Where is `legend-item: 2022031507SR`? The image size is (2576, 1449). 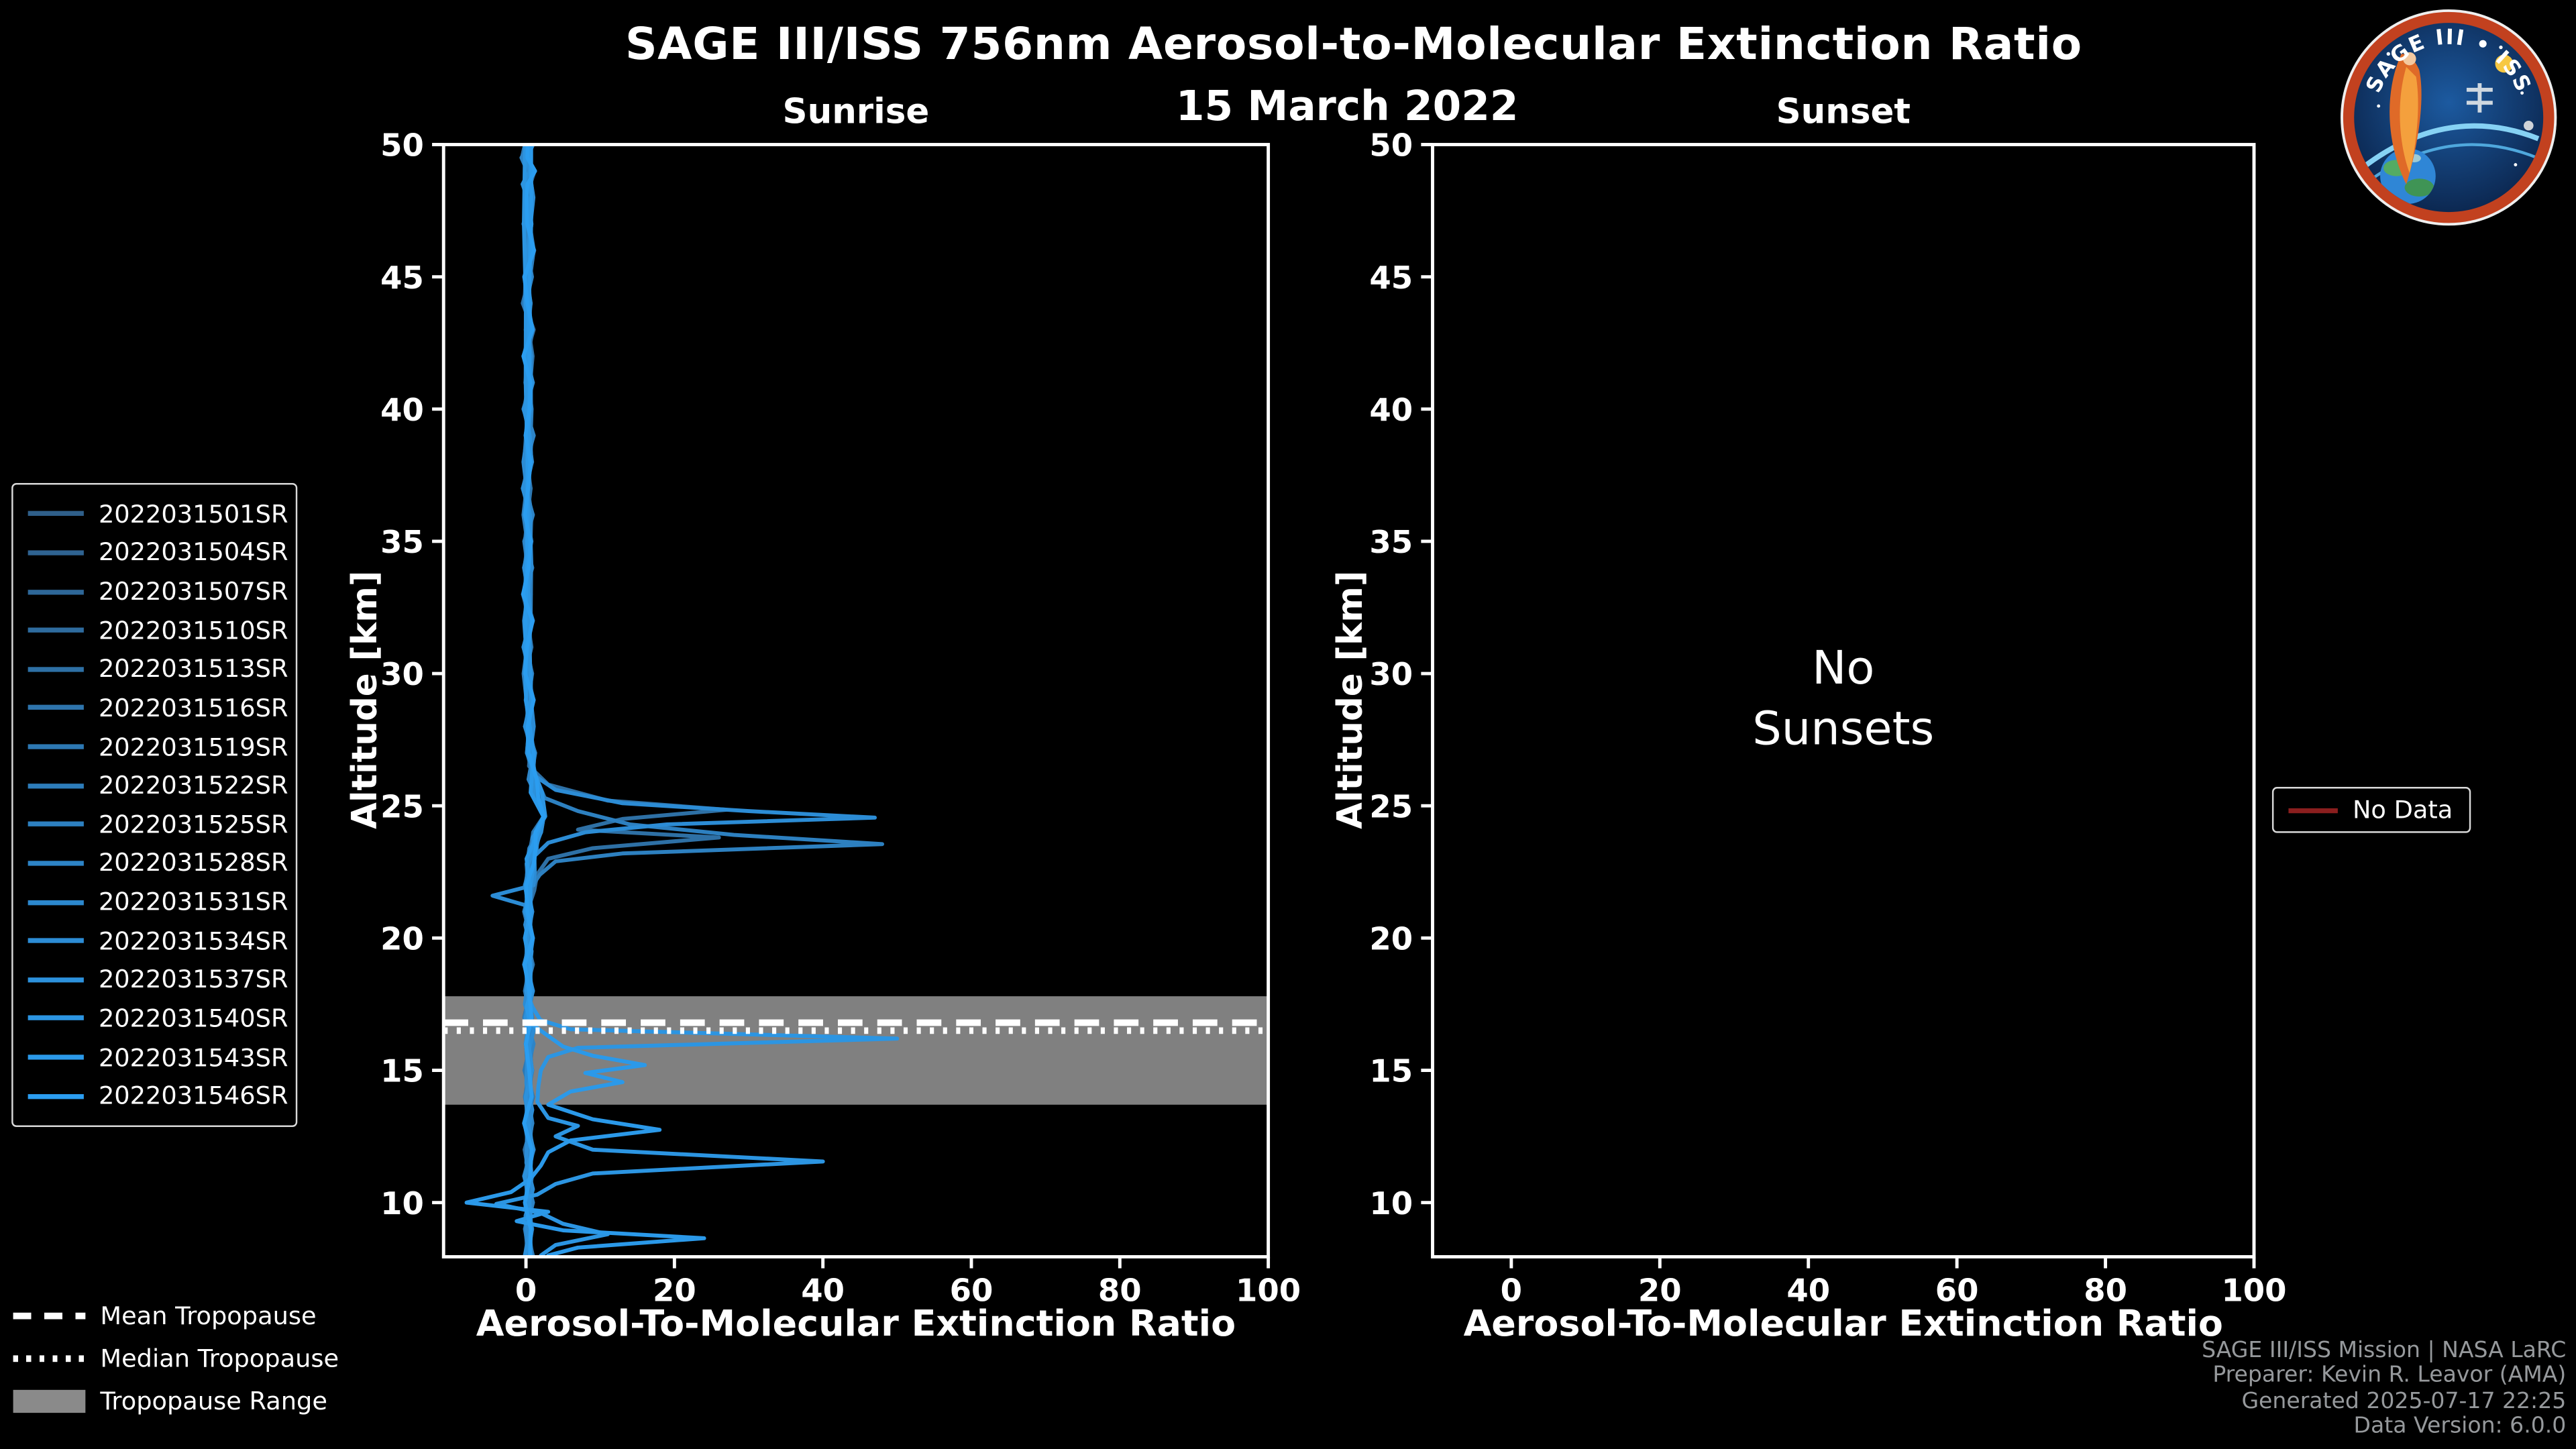 legend-item: 2022031507SR is located at coordinates (158, 591).